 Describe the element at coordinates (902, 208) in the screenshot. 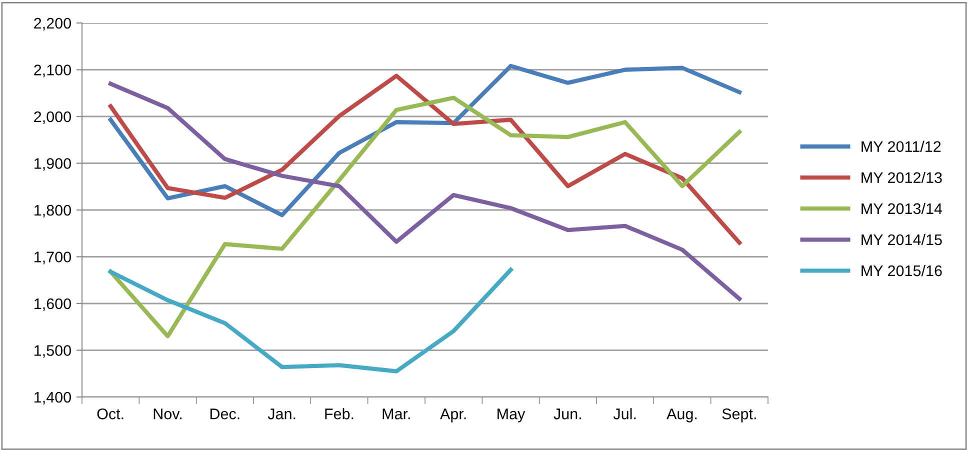

I see `legend-label: MY 2013/14` at that location.